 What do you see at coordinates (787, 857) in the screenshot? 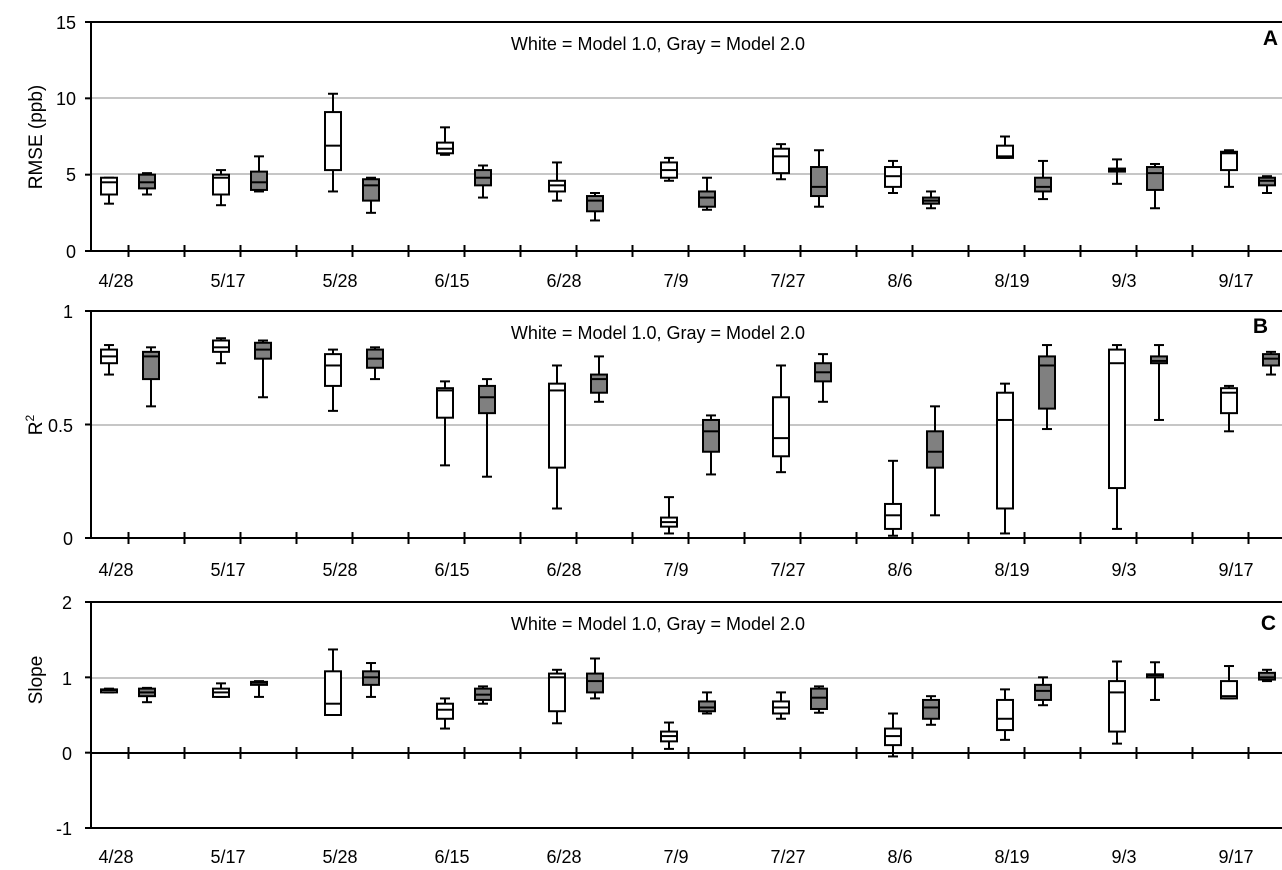
I see `panel-c-x-tick-label: 7/27` at bounding box center [787, 857].